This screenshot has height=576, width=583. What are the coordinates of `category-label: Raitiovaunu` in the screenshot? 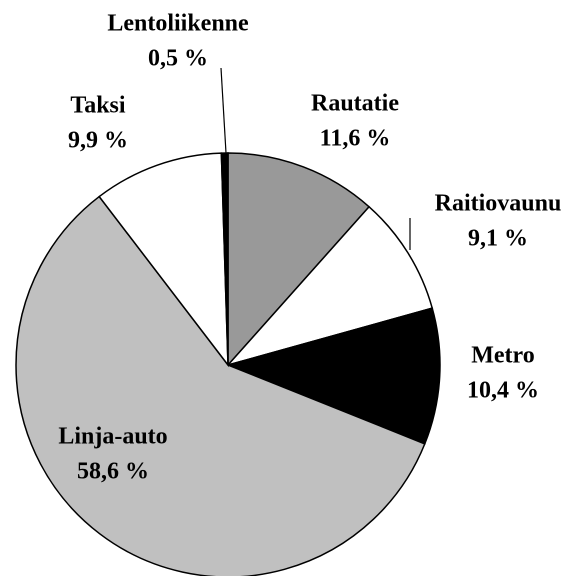 It's located at (498, 204).